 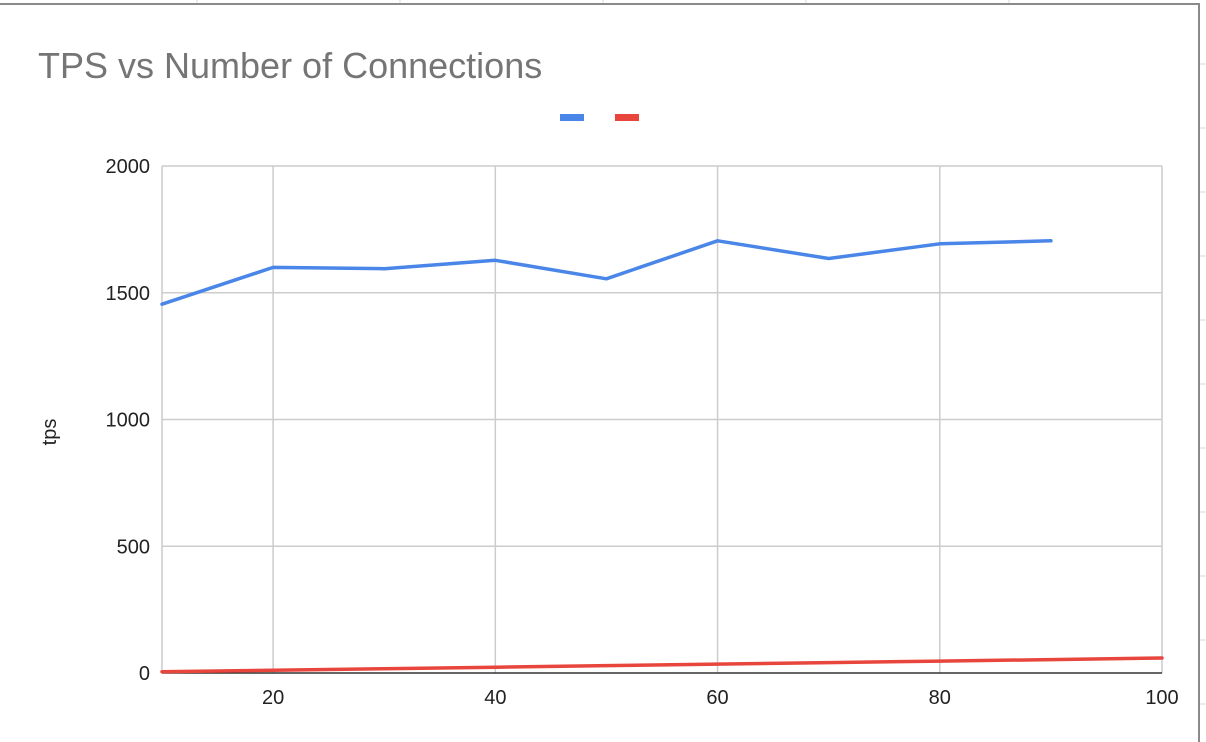 What do you see at coordinates (940, 698) in the screenshot?
I see `x-tick-label: 80` at bounding box center [940, 698].